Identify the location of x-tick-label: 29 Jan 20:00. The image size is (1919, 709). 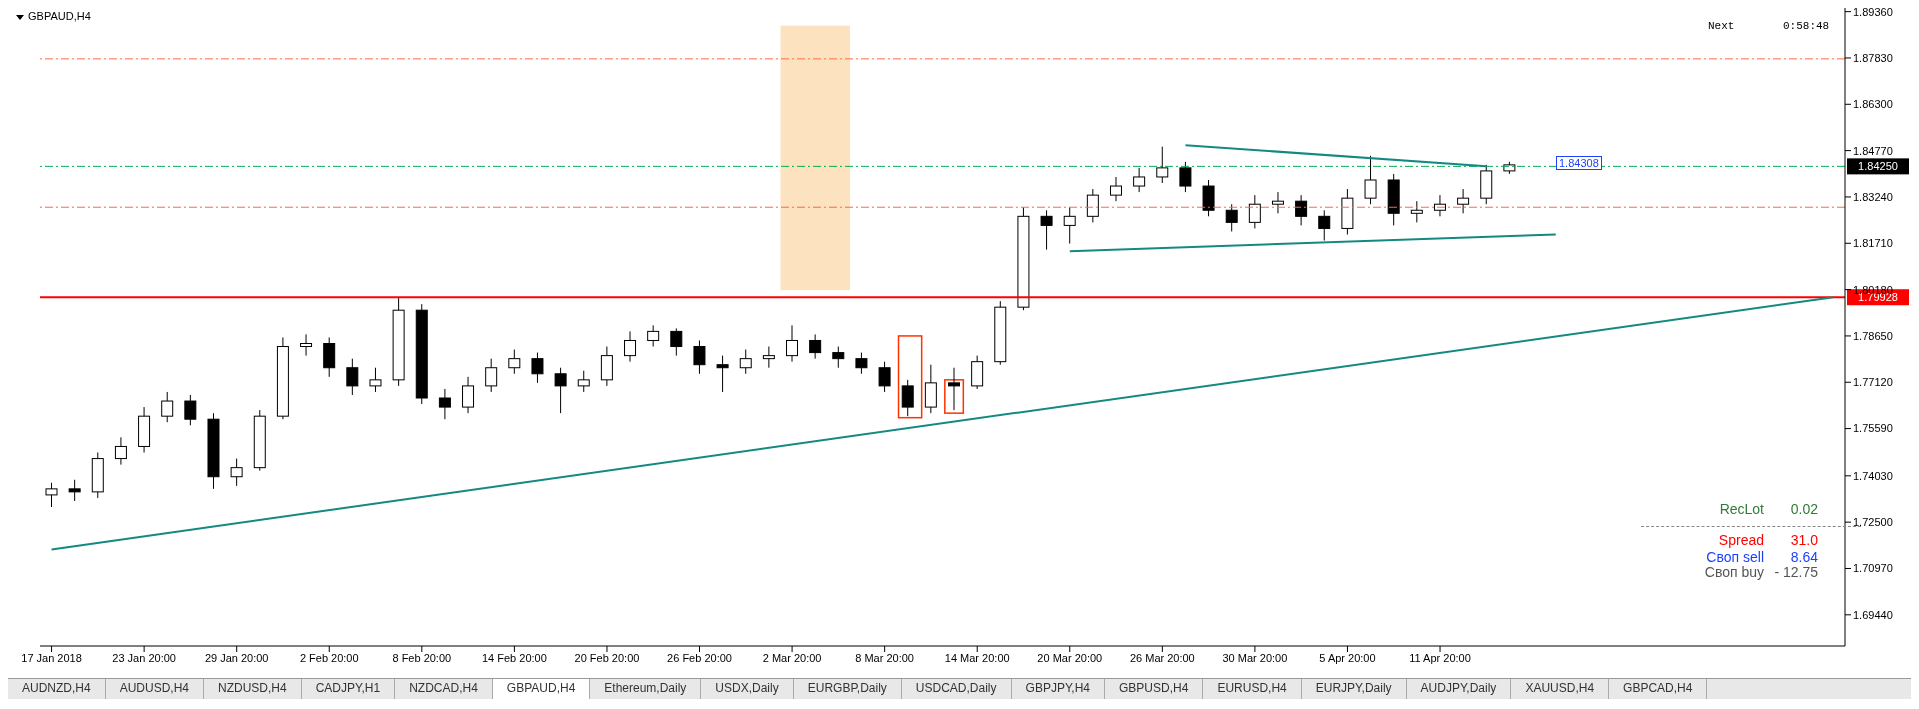
(236, 657).